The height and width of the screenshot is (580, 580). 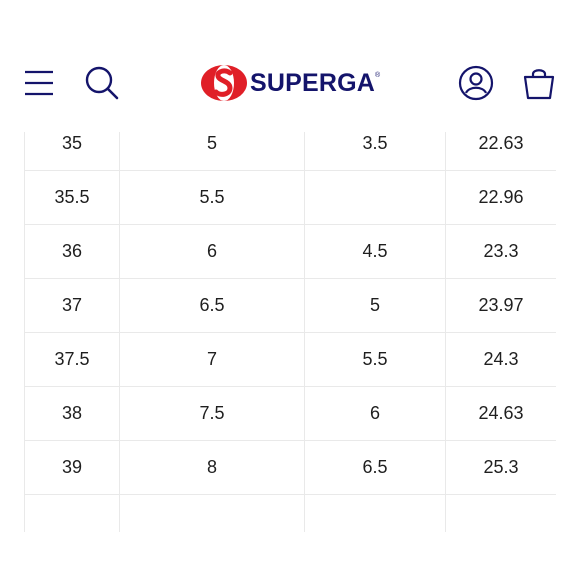 What do you see at coordinates (500, 251) in the screenshot?
I see `table-cell: 23.3` at bounding box center [500, 251].